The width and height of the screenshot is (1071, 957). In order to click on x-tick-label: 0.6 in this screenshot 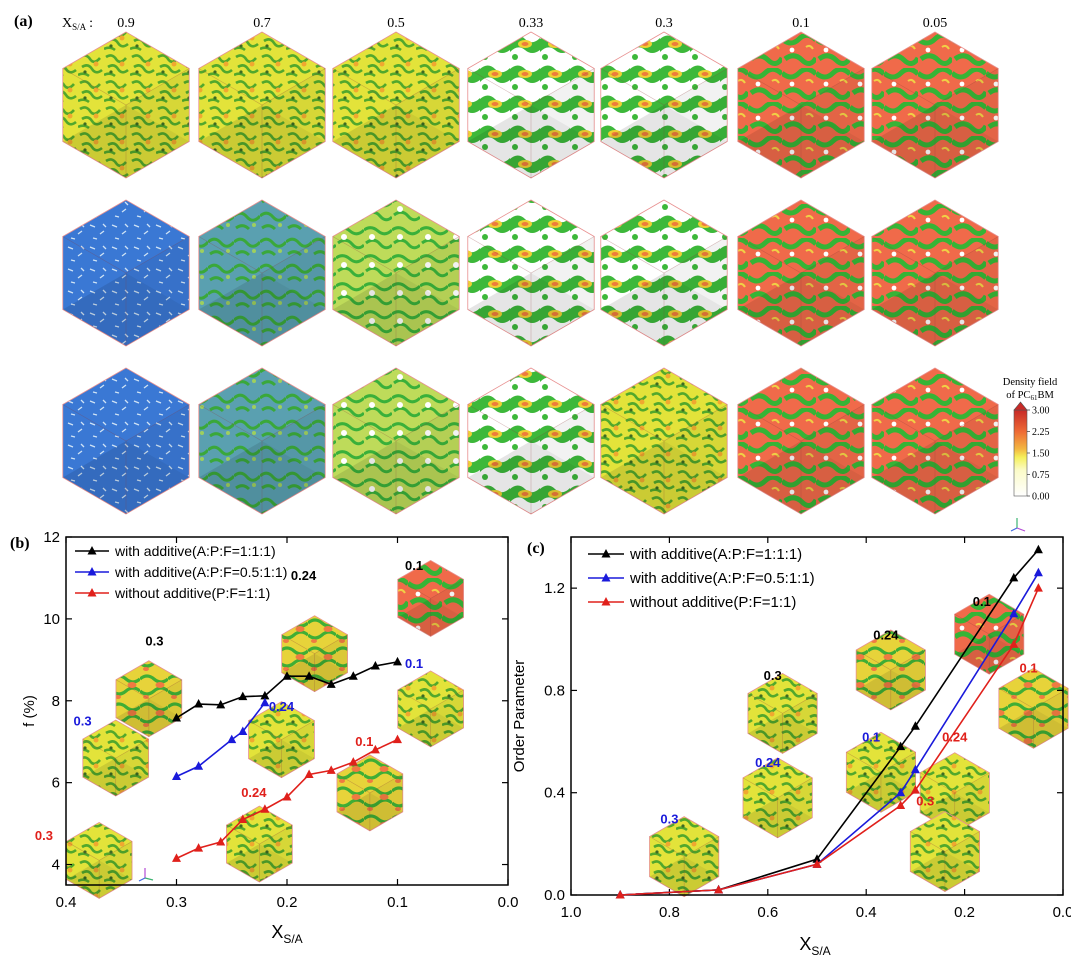, I will do `click(767, 912)`.